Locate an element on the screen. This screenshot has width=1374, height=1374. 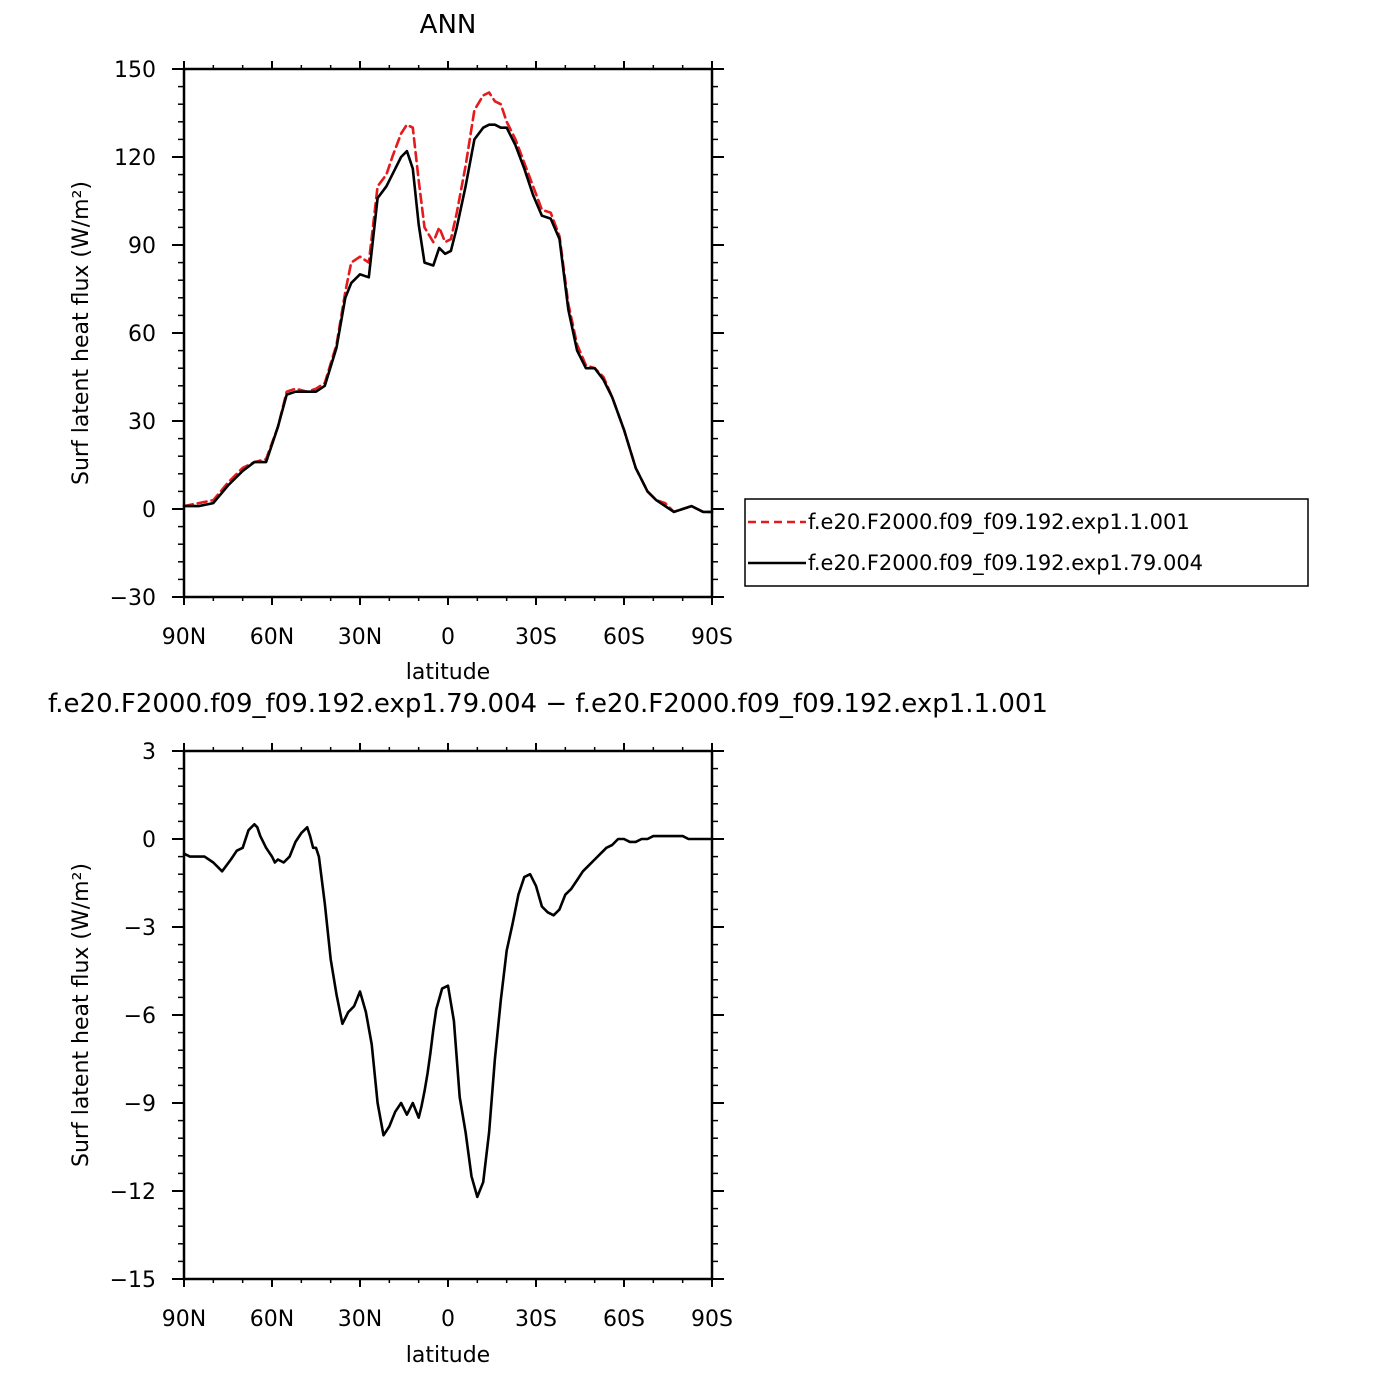
y-tick-label: −15 is located at coordinates (133, 1280).